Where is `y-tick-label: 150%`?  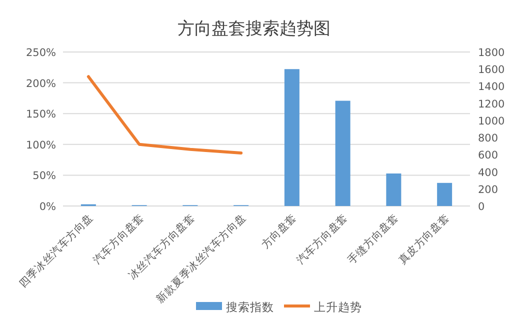
y-tick-label: 150% is located at coordinates (41, 114).